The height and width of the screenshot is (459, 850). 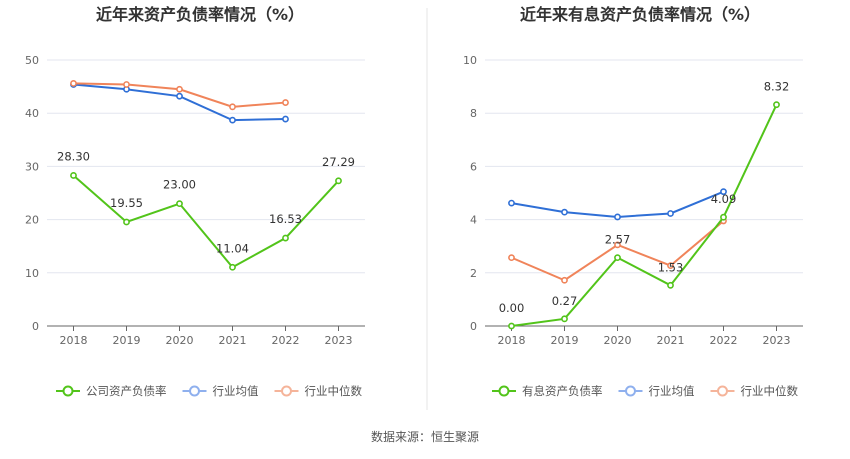 I want to click on data-source-label: 数据来源：恒生聚源, so click(x=425, y=436).